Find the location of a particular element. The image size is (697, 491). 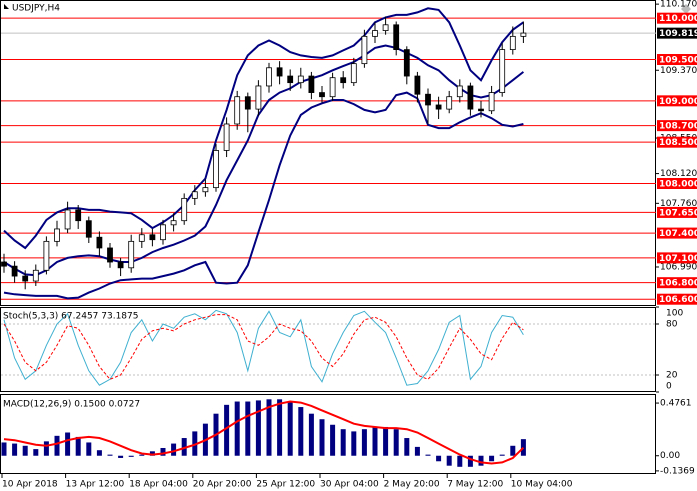

level-label: 106.800 is located at coordinates (678, 284).